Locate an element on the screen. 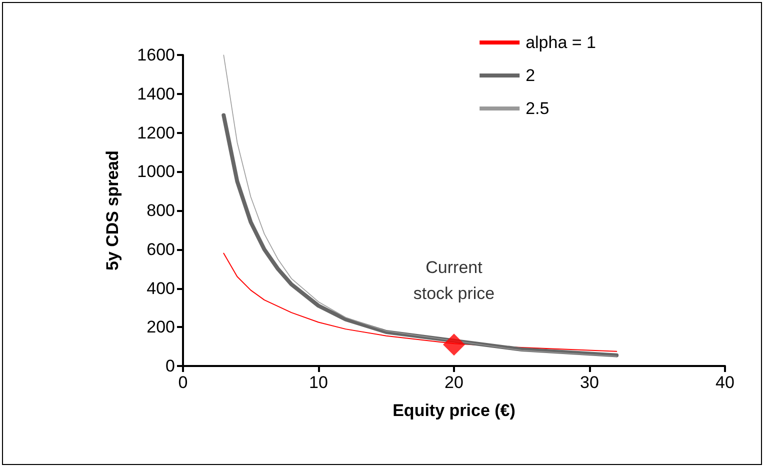 This screenshot has height=469, width=766. x-tick-label: 0 is located at coordinates (183, 382).